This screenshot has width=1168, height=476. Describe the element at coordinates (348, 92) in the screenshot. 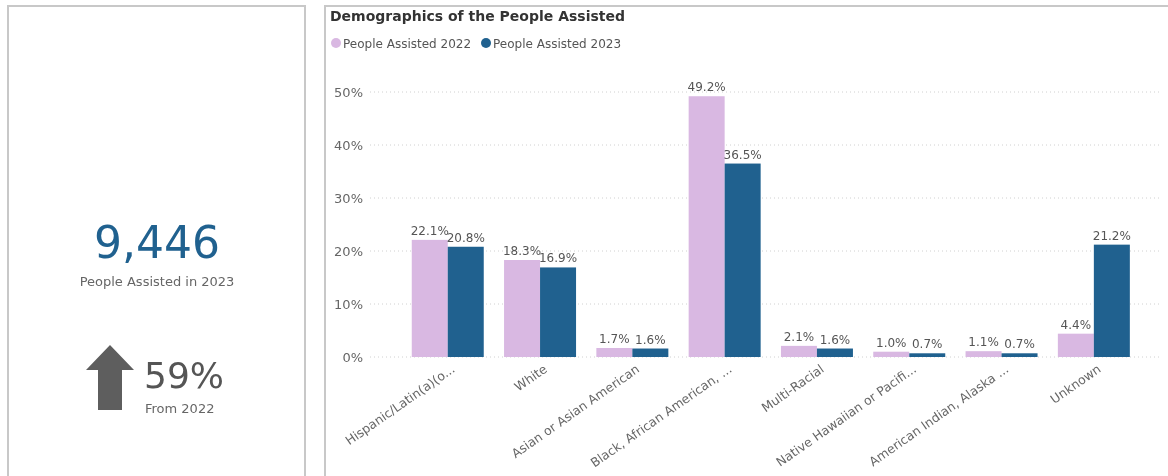

I see `y-tick-label: 50%` at that location.